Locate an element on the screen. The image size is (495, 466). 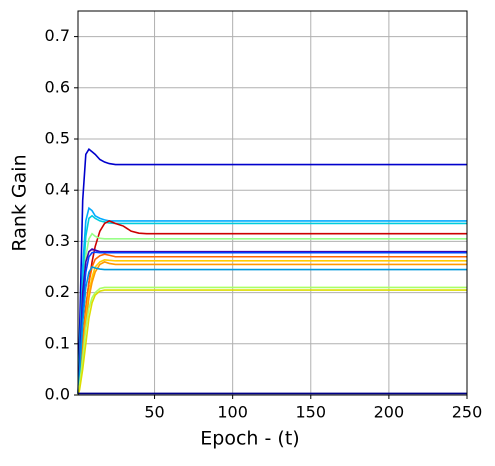
y-tick-label: 0.2 is located at coordinates (57, 291).